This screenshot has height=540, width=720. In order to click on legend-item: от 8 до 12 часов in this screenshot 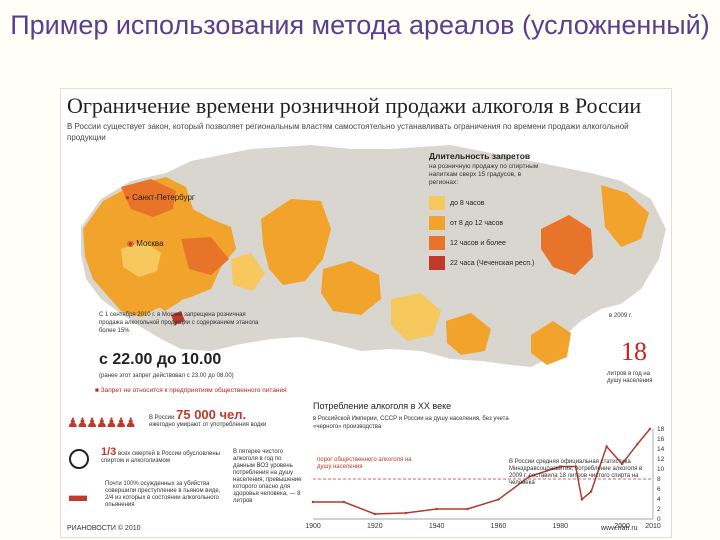, I will do `click(489, 223)`.